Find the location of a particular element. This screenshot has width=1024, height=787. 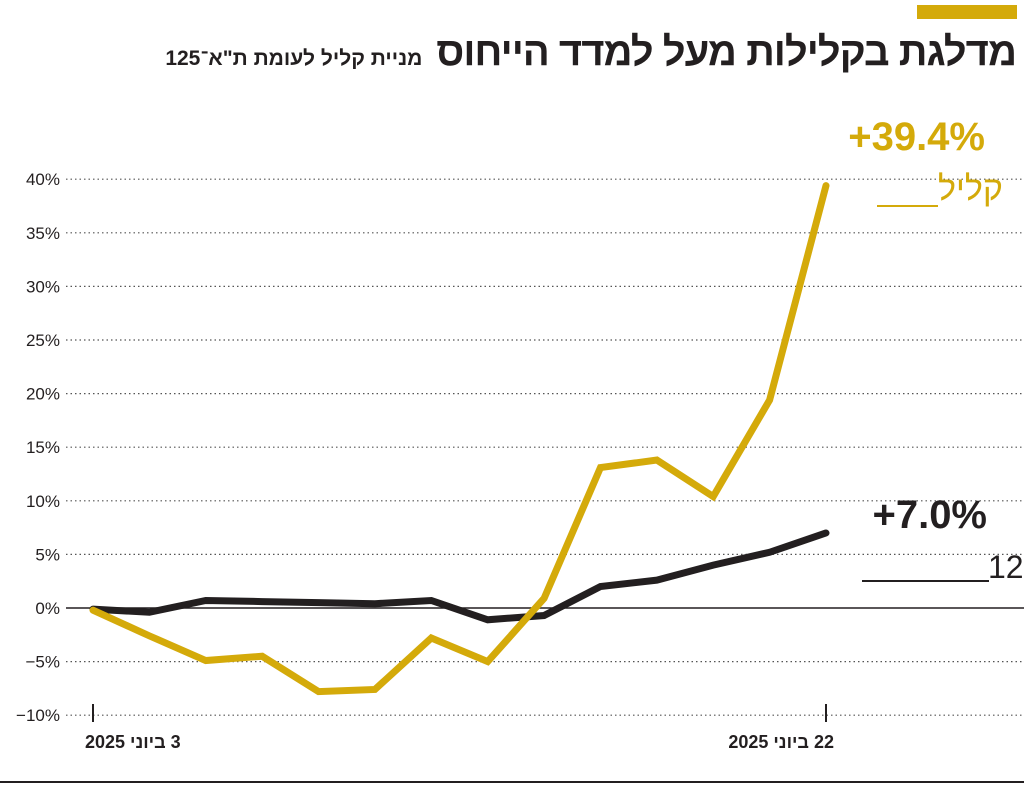

series-legend-label: קליל is located at coordinates (970, 189).